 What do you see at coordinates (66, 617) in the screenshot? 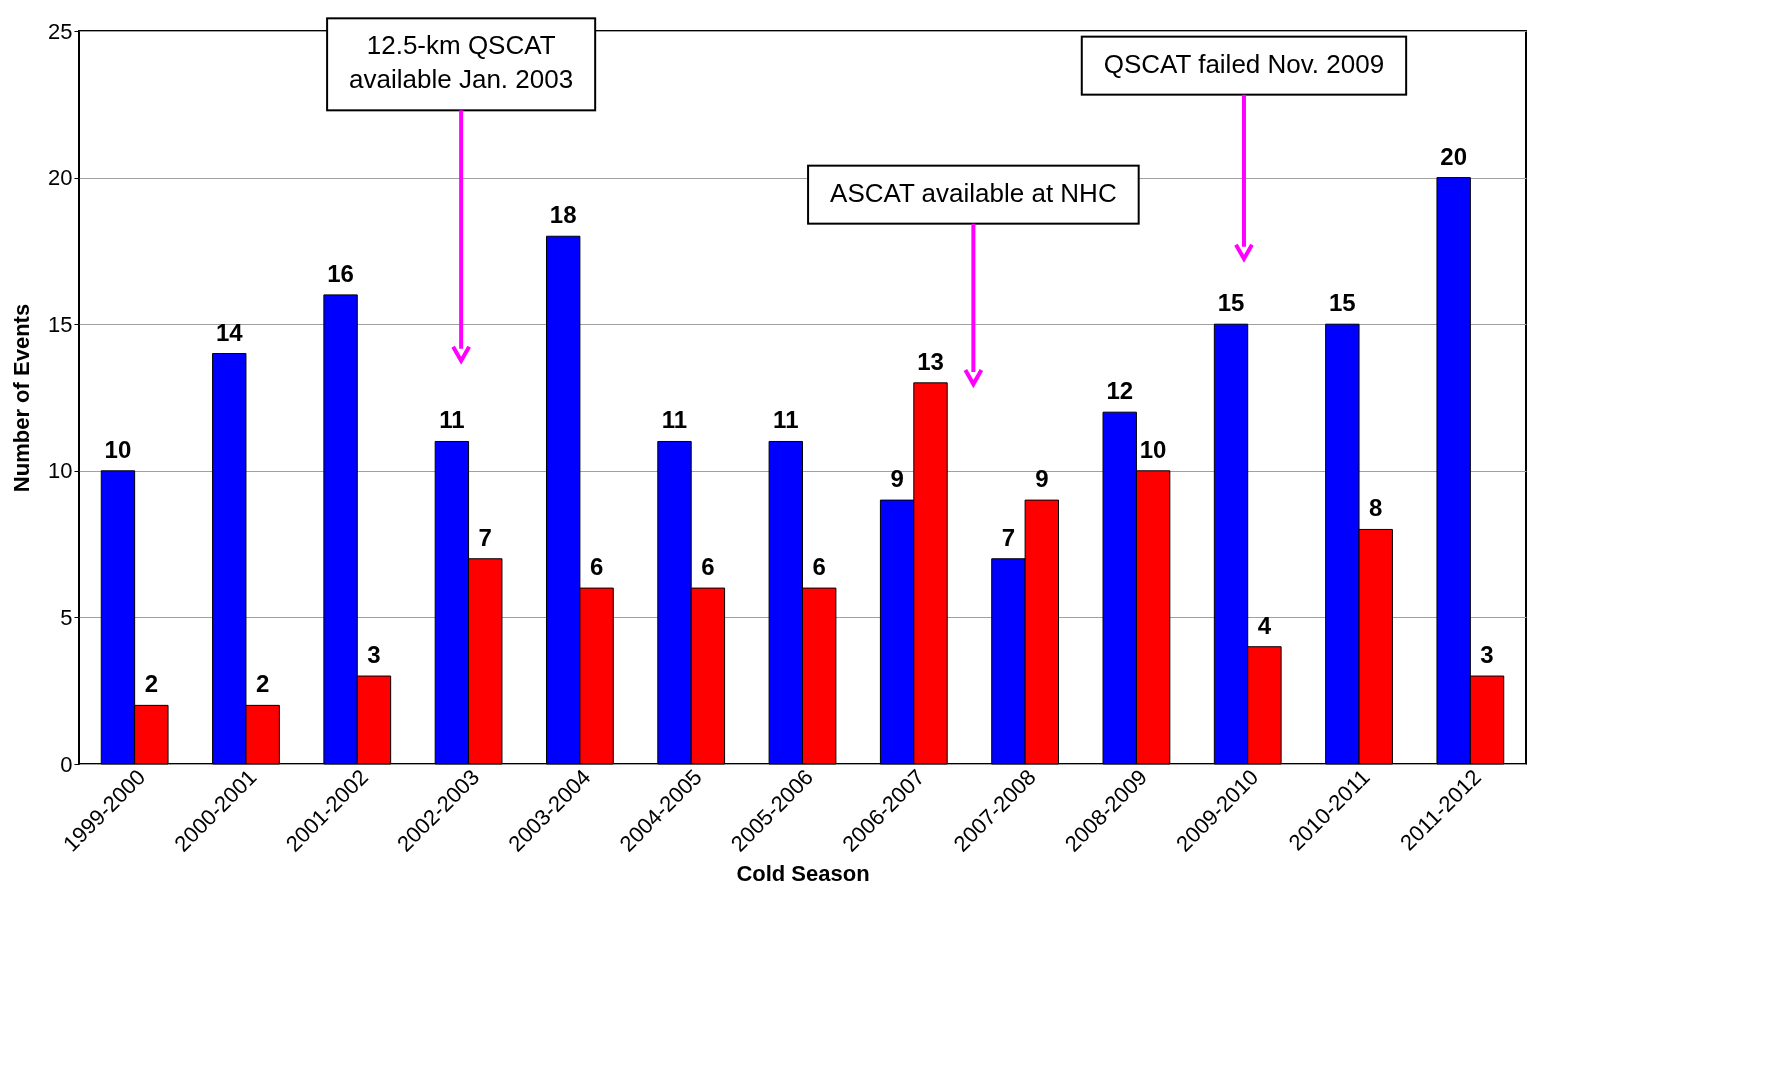
I see `y-tick-label: 5` at bounding box center [66, 617].